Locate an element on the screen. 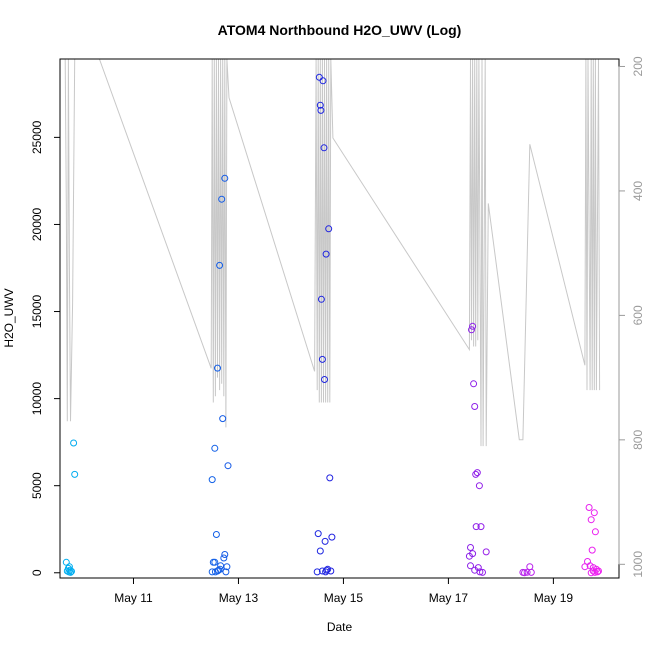  y-tick-label: 0 is located at coordinates (37, 572).